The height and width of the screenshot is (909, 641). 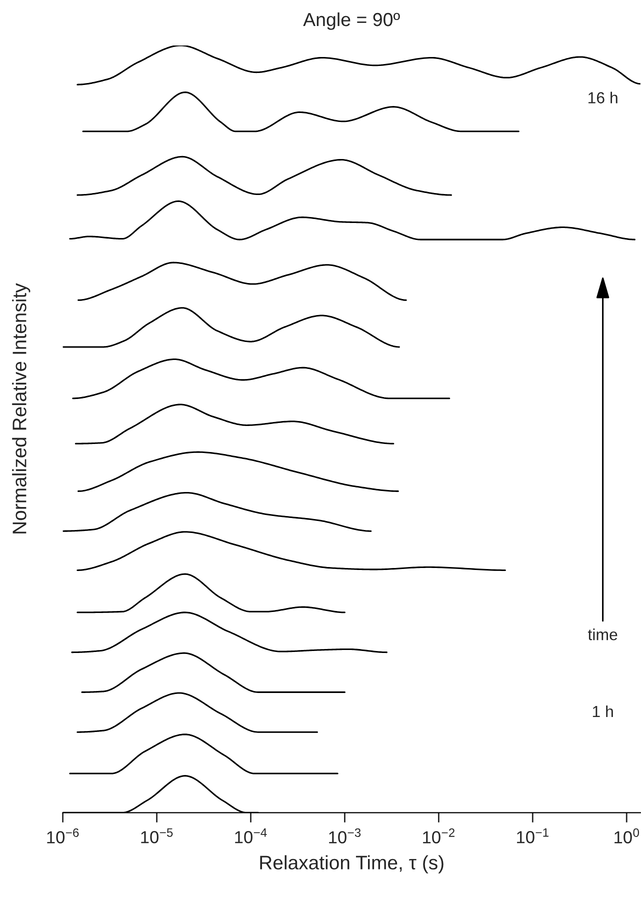 I want to click on y-axis-title: Normalized Relative Intensity, so click(x=21, y=408).